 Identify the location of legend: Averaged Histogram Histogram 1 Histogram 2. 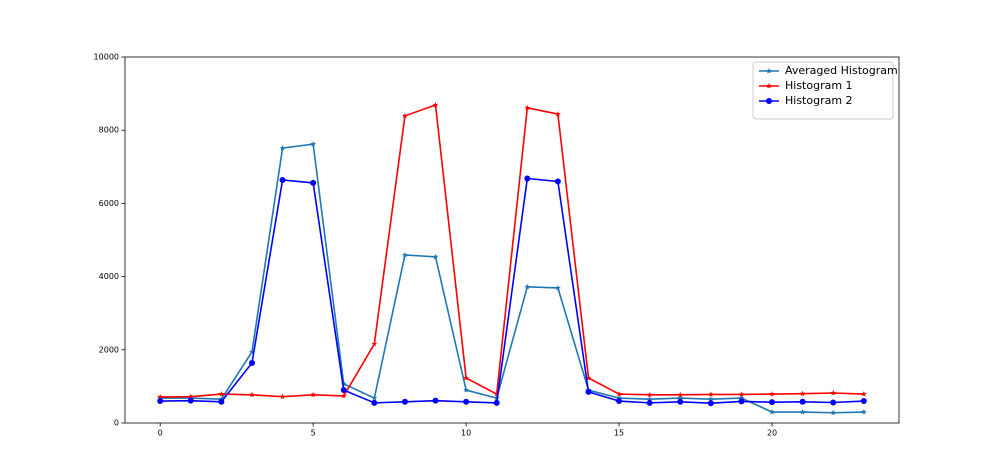
(825, 90).